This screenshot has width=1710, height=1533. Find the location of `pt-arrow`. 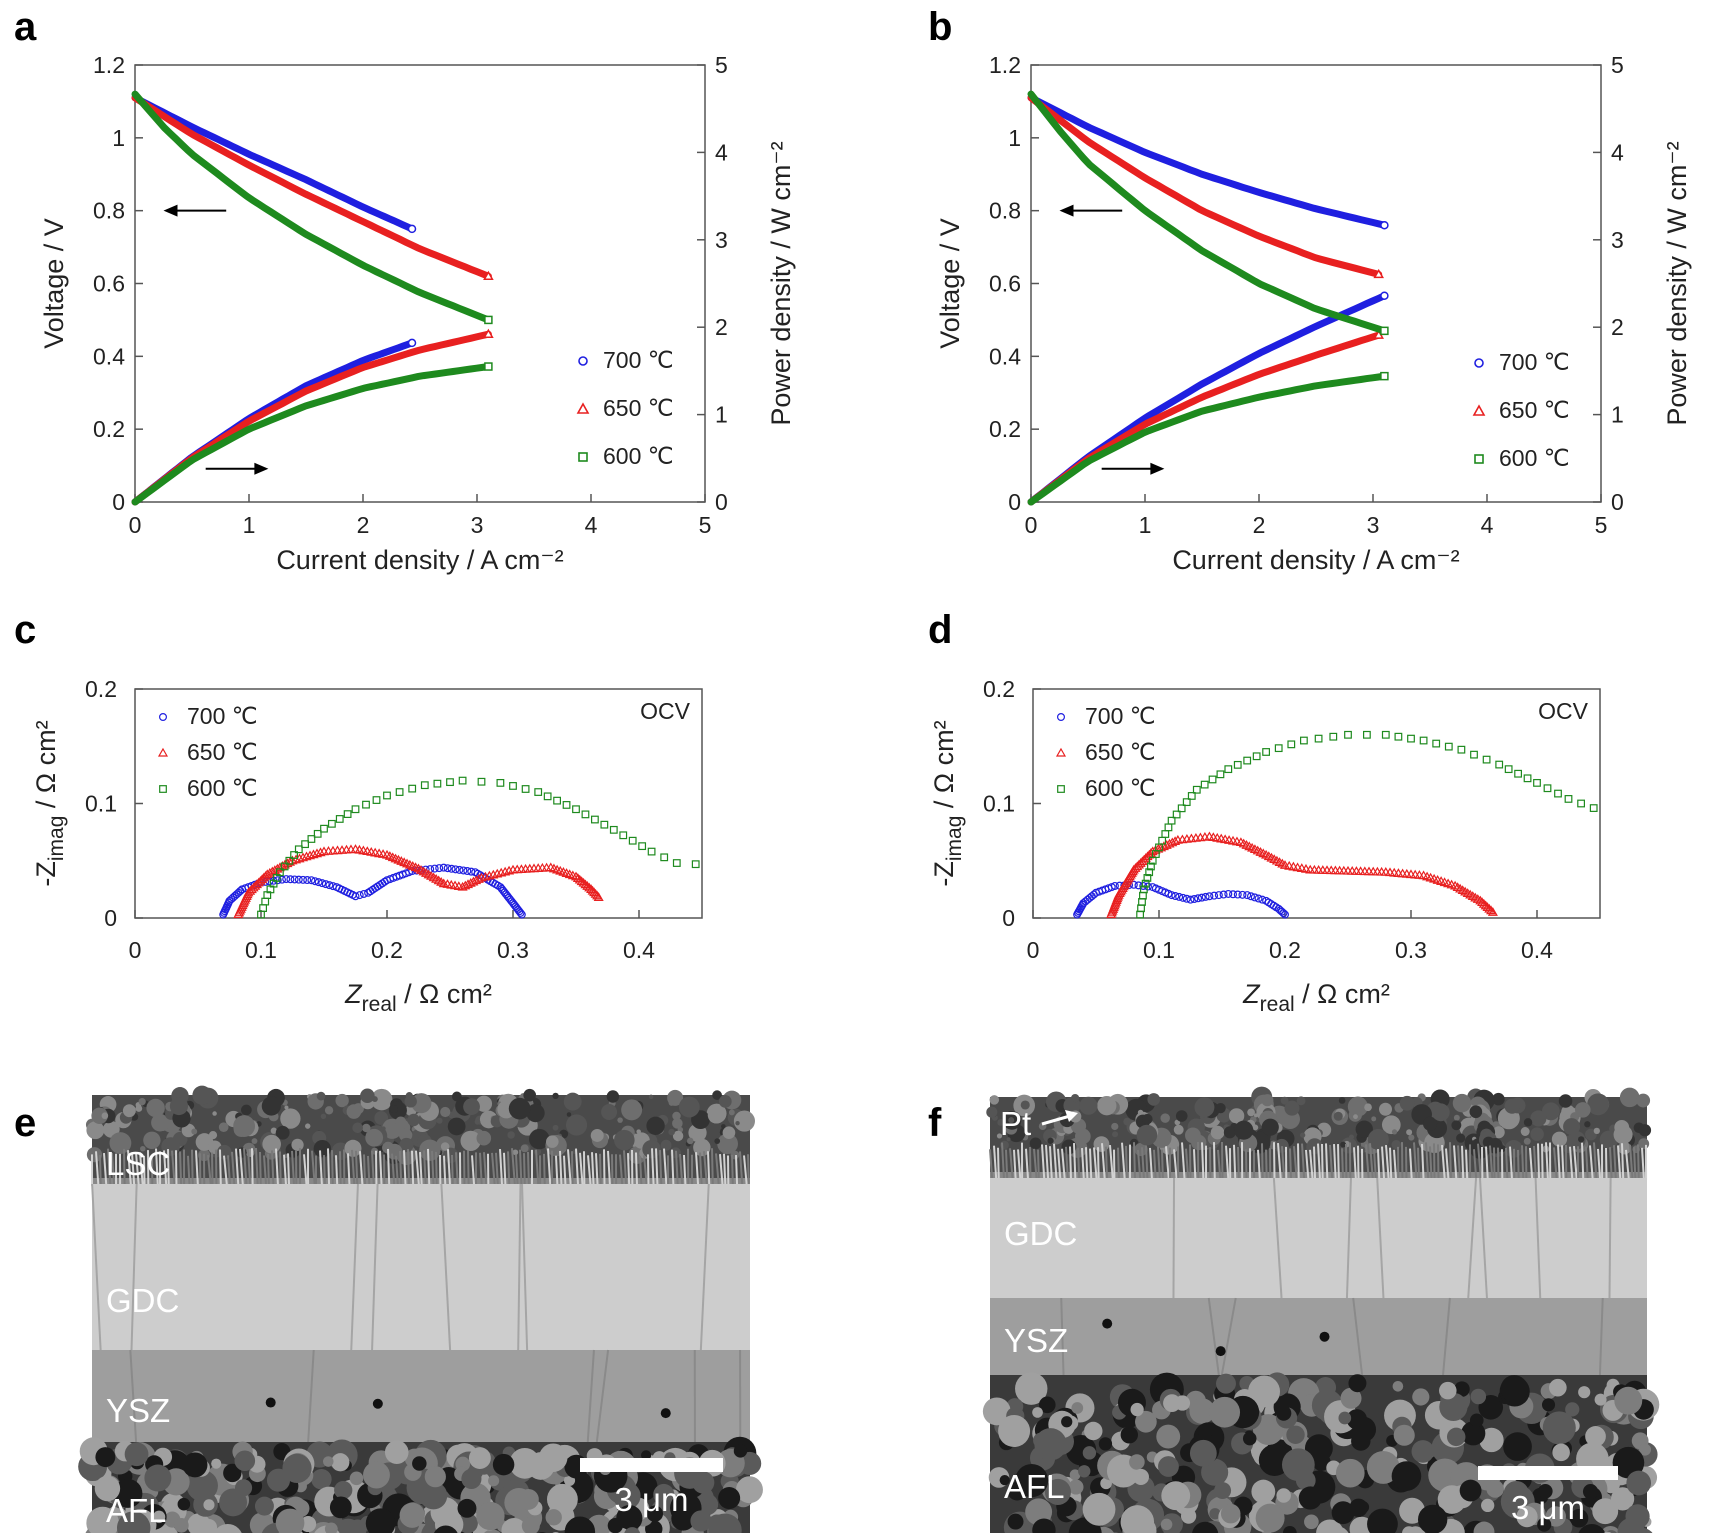

pt-arrow is located at coordinates (1056, 1120).